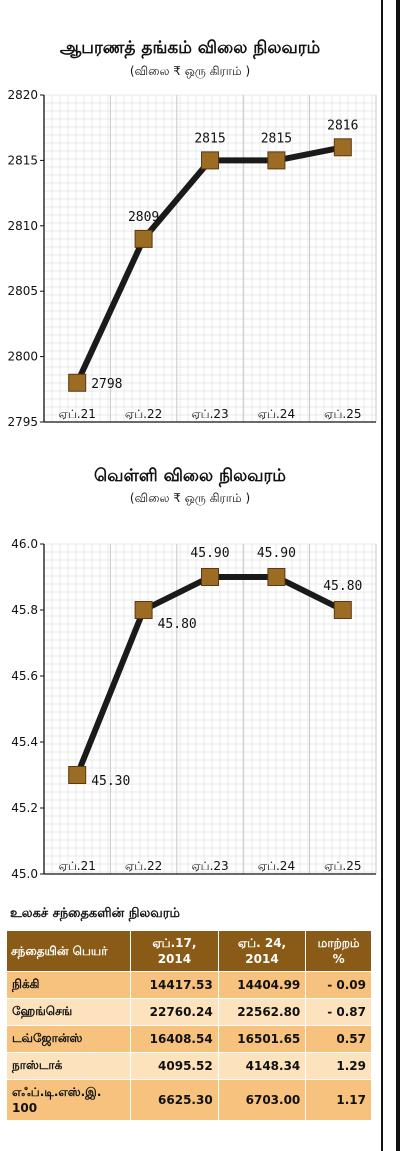  What do you see at coordinates (262, 1066) in the screenshot?
I see `value-apr24: 4148.34` at bounding box center [262, 1066].